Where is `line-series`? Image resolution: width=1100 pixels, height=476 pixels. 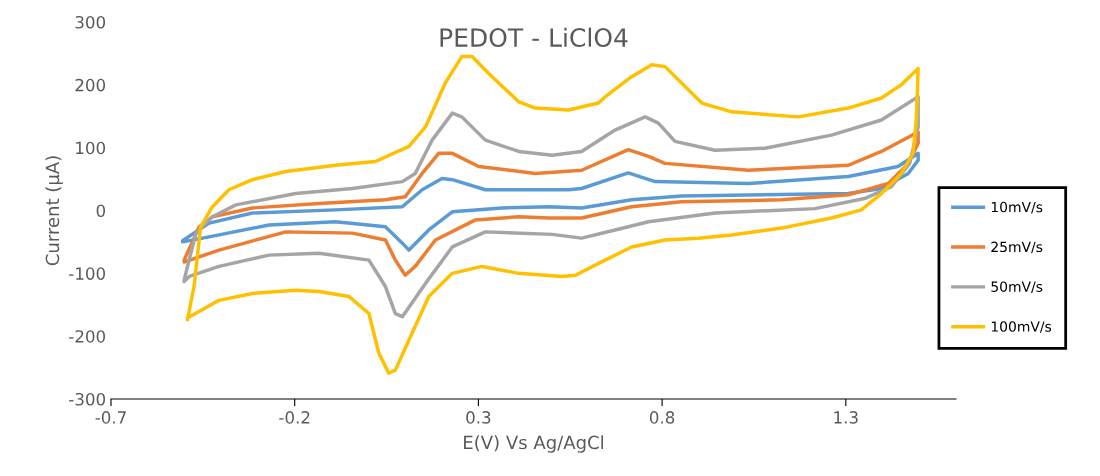 line-series is located at coordinates (550, 201).